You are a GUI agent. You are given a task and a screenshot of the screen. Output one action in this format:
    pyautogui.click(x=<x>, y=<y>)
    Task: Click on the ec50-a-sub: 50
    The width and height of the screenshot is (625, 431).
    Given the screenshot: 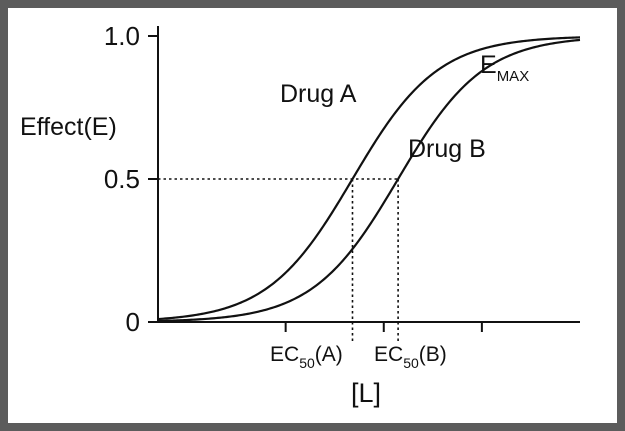 What is the action you would take?
    pyautogui.click(x=307, y=363)
    